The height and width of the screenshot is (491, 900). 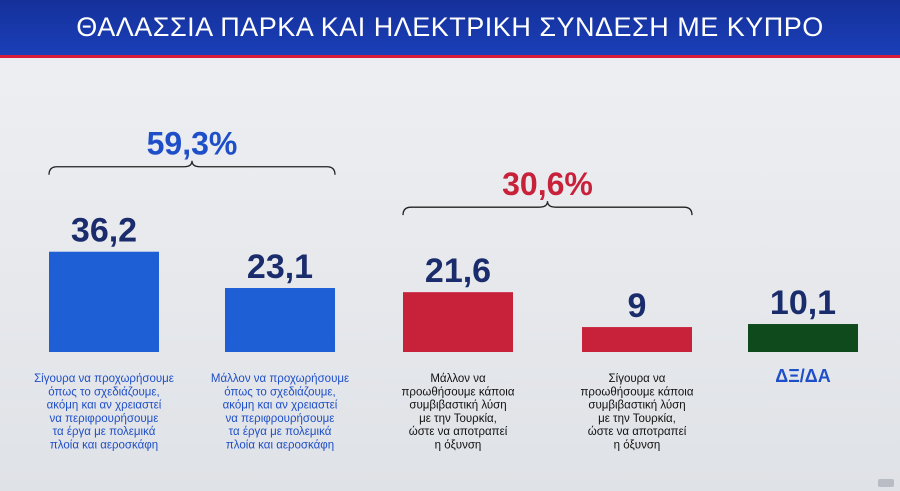 What do you see at coordinates (547, 184) in the screenshot?
I see `group-total-label: 30,6%` at bounding box center [547, 184].